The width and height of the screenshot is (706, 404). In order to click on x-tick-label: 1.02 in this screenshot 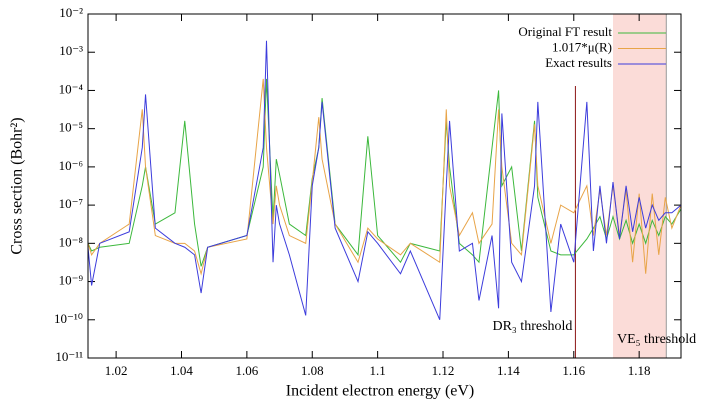, I will do `click(116, 370)`.